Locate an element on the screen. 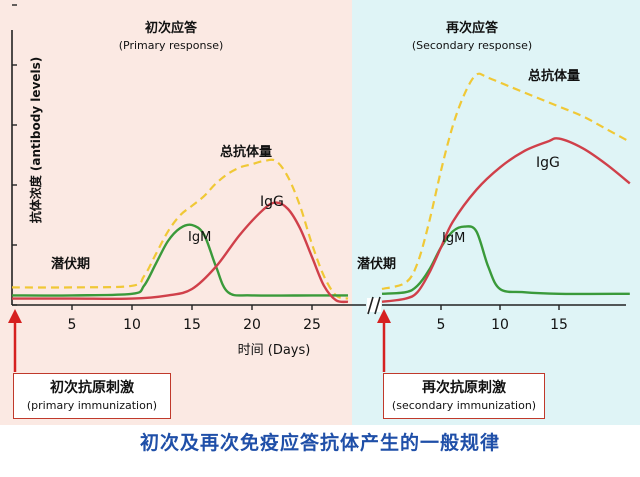 This screenshot has height=477, width=640. y-axis-ticks is located at coordinates (14, 155).